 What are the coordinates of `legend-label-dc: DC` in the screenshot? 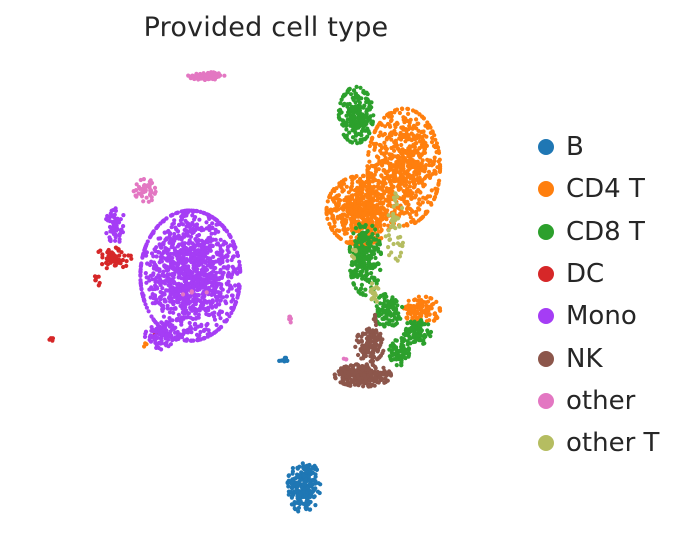 It's located at (585, 274).